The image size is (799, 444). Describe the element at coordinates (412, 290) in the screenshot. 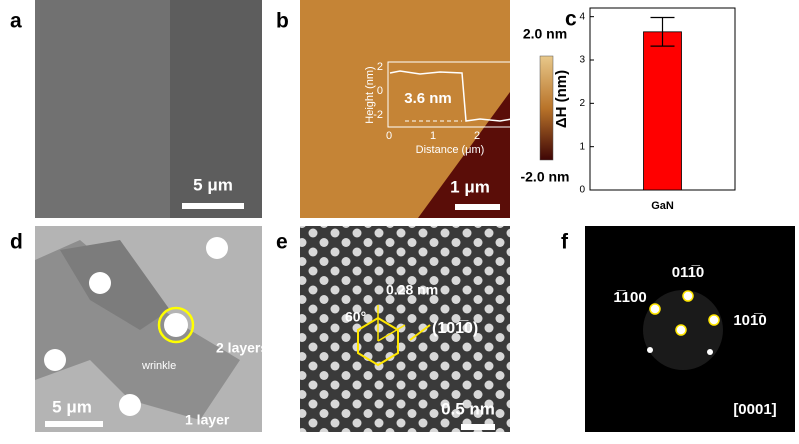

I see `spacing: 0.28 nm` at that location.